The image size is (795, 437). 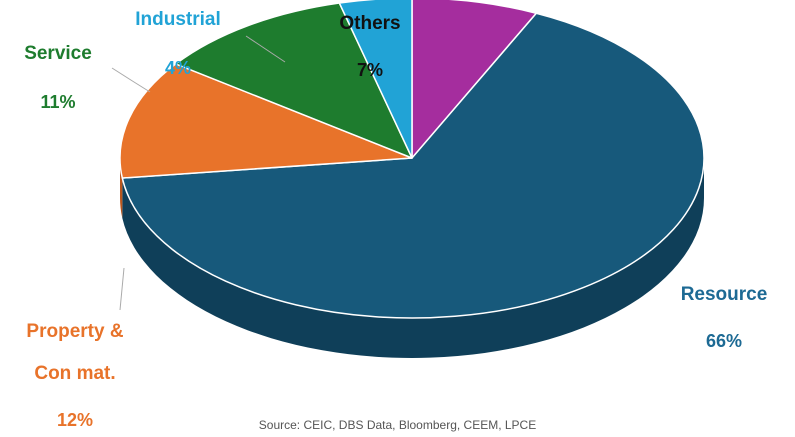 I want to click on slice-others, so click(x=474, y=79).